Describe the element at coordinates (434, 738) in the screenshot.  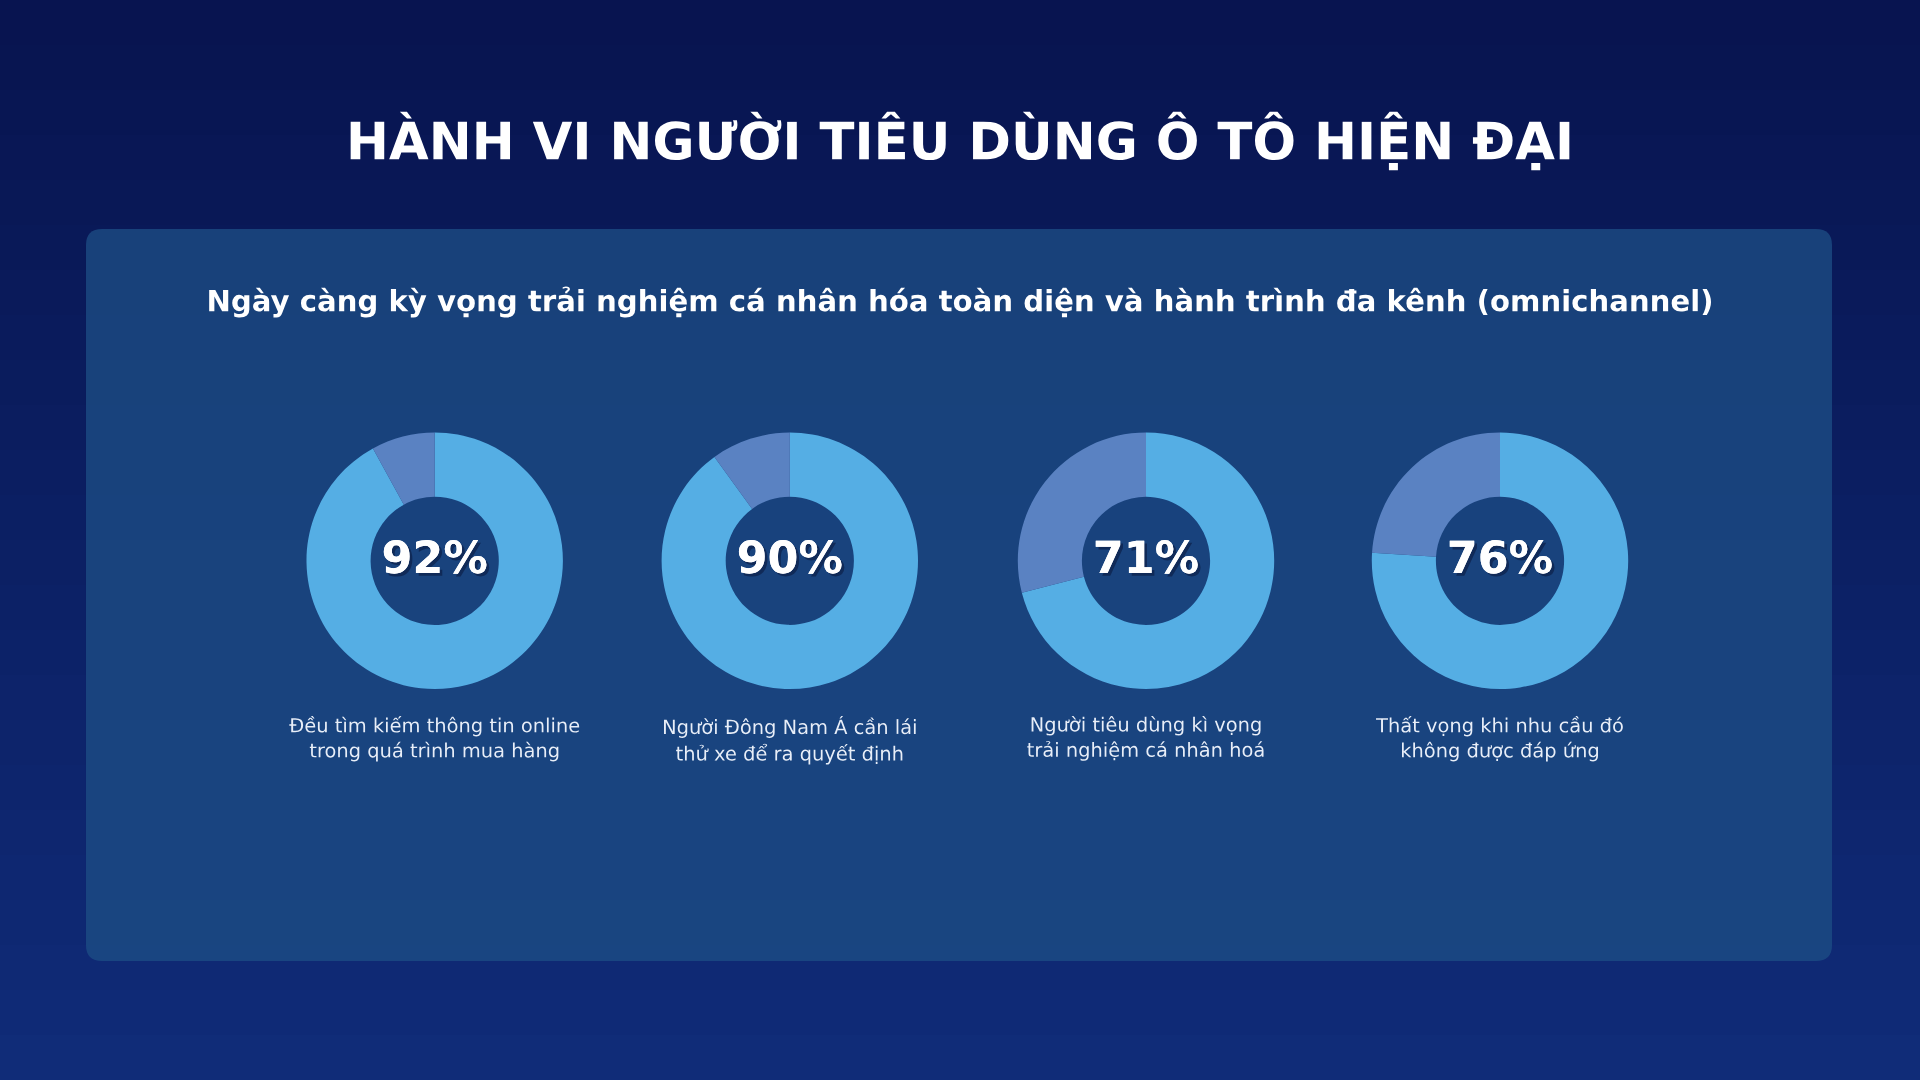
I see `text: Đều tìm kiếm thông tin online trong quá trình mua hàng` at that location.